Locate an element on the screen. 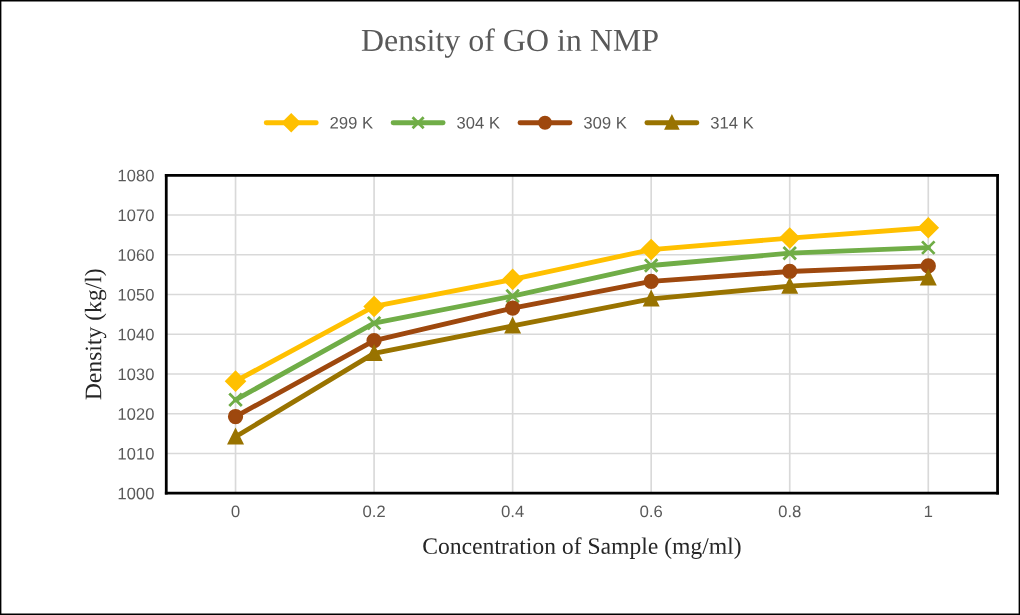 The width and height of the screenshot is (1020, 615). y-tick-label: 1000 is located at coordinates (136, 493).